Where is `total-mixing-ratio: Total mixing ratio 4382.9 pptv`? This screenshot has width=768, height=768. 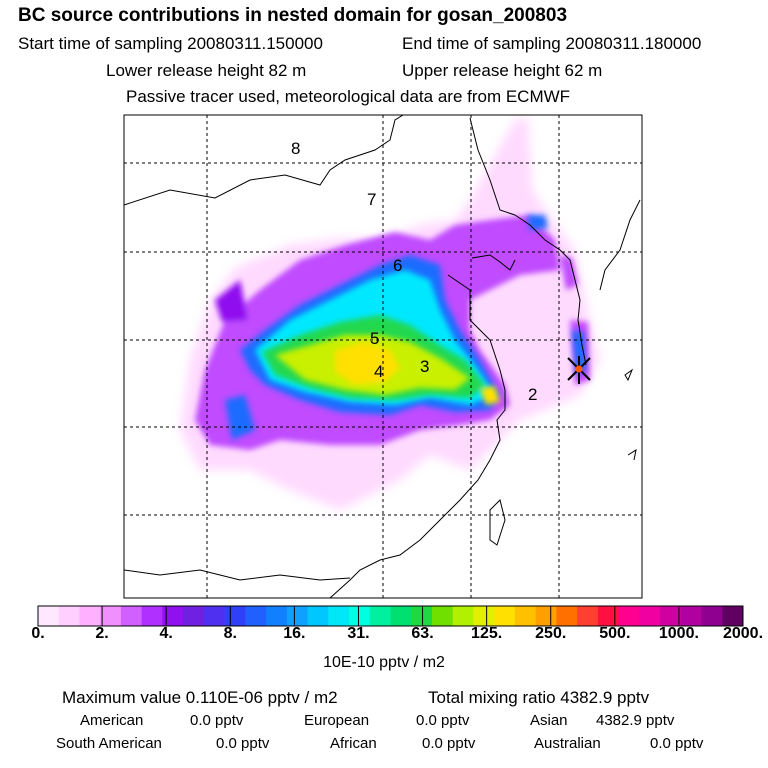 total-mixing-ratio: Total mixing ratio 4382.9 pptv is located at coordinates (539, 697).